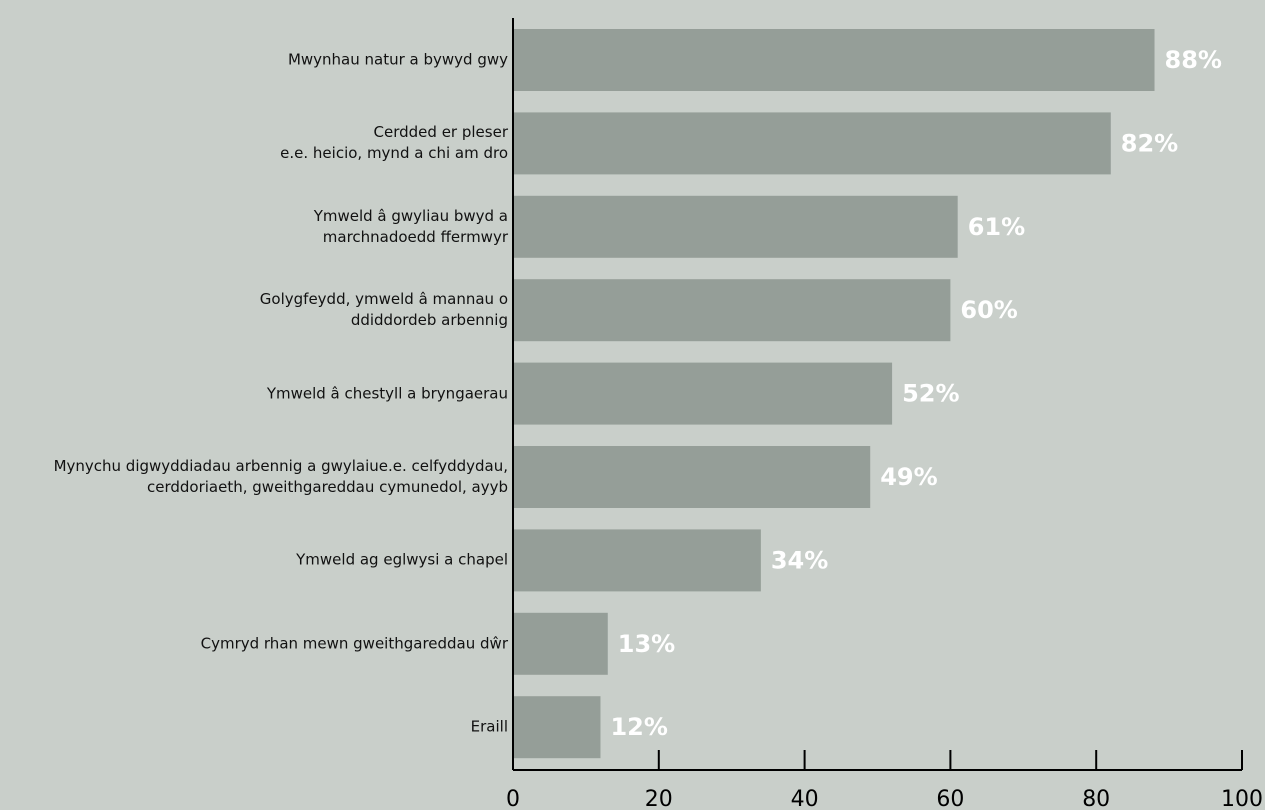 The image size is (1265, 810). What do you see at coordinates (402, 559) in the screenshot?
I see `category-label: Ymweld ag eglwysi a chapel` at bounding box center [402, 559].